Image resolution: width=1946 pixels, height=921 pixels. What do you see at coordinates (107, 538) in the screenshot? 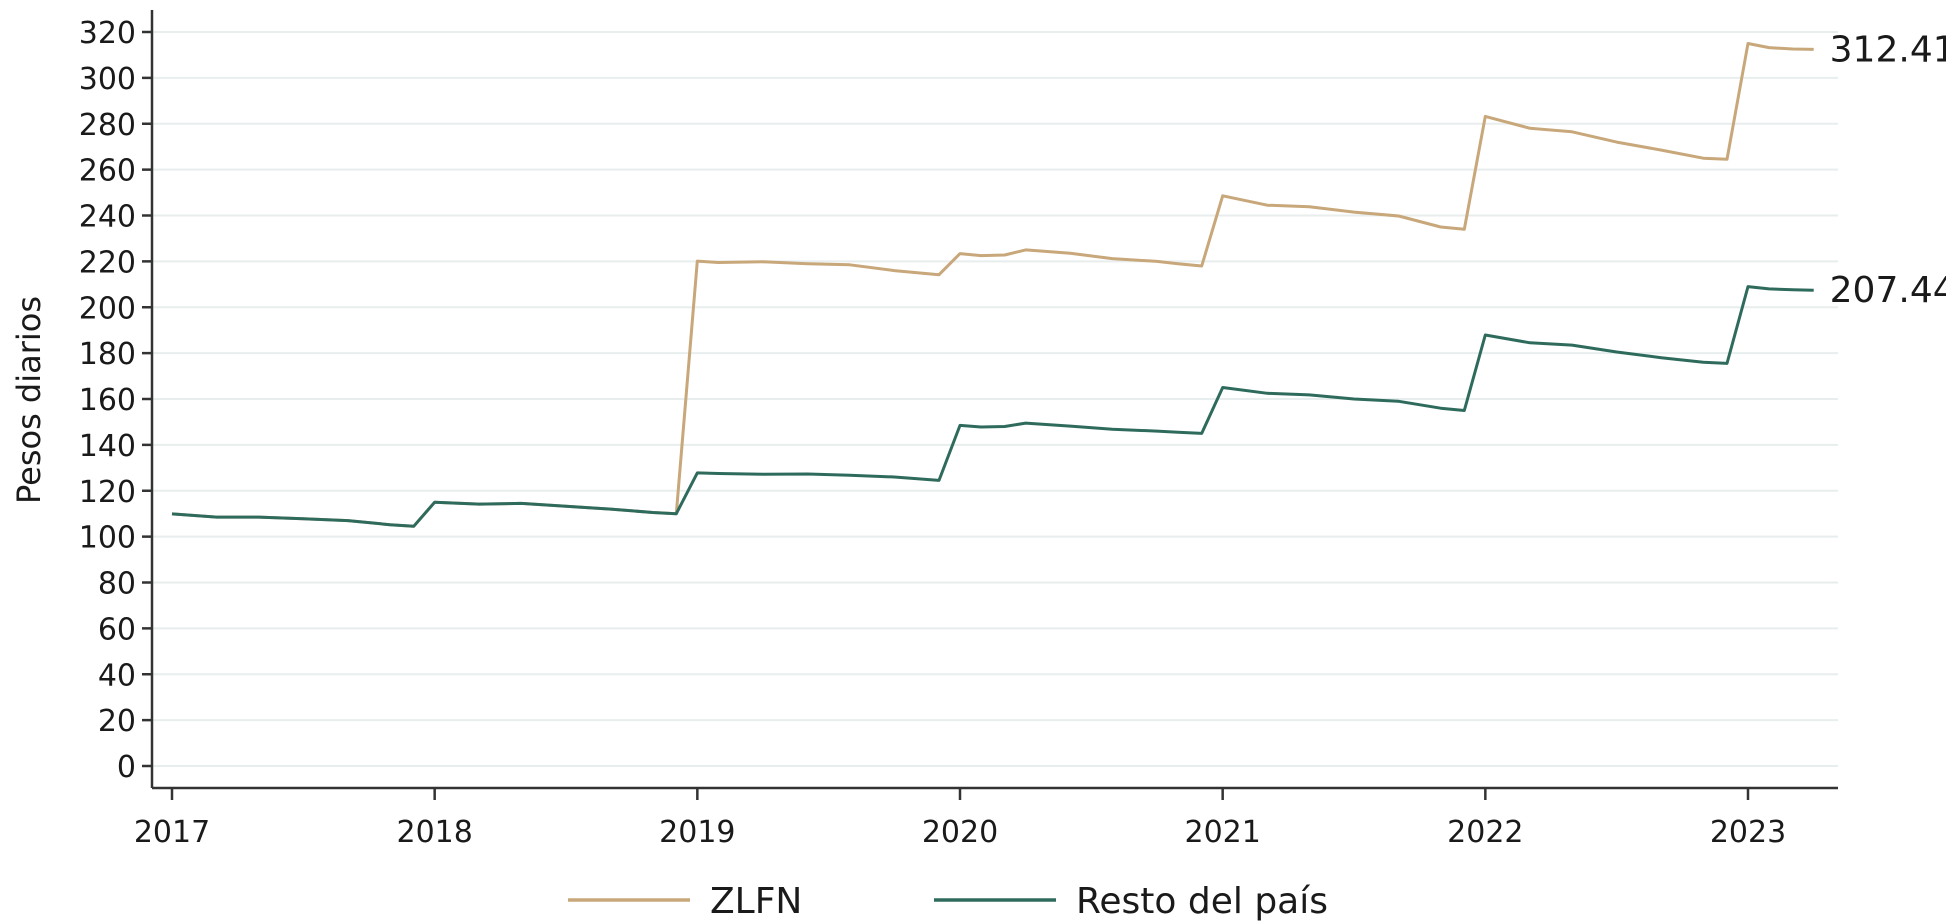
I see `y-tick-label: 100` at bounding box center [107, 538].